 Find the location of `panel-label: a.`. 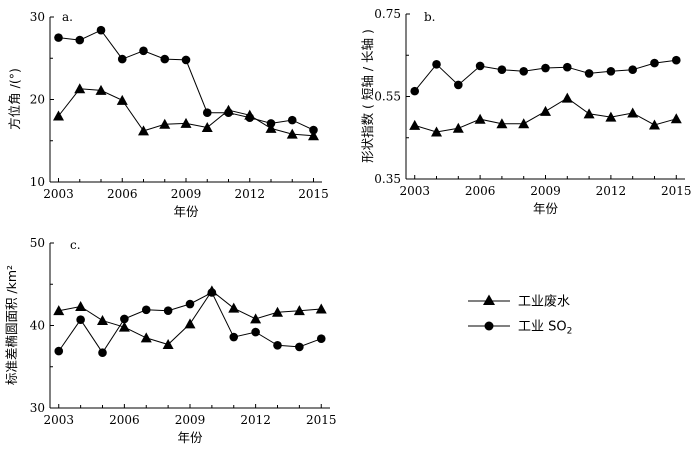

panel-label: a. is located at coordinates (67, 17).